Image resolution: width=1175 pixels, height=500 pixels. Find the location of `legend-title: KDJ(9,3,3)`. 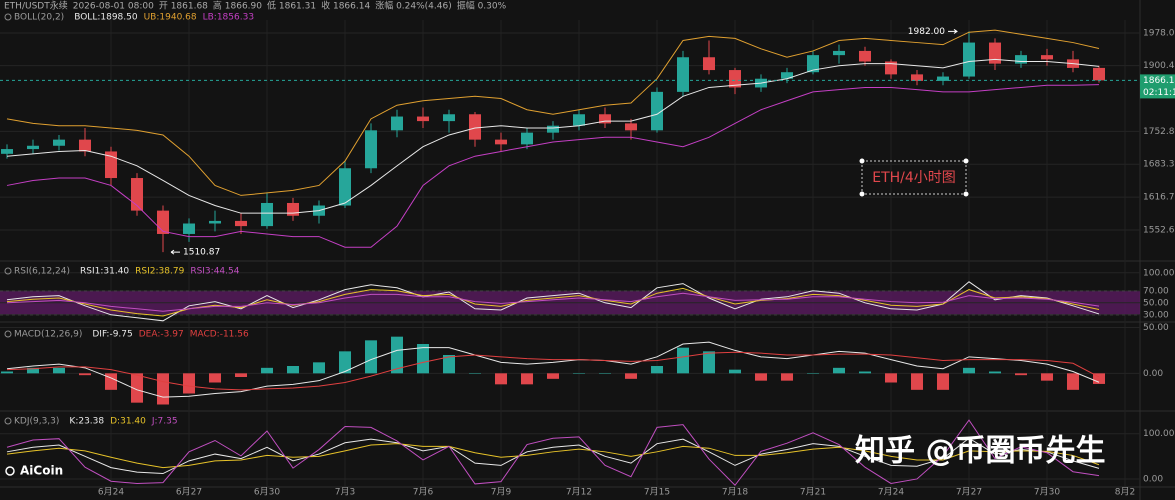

legend-title: KDJ(9,3,3) is located at coordinates (36, 422).